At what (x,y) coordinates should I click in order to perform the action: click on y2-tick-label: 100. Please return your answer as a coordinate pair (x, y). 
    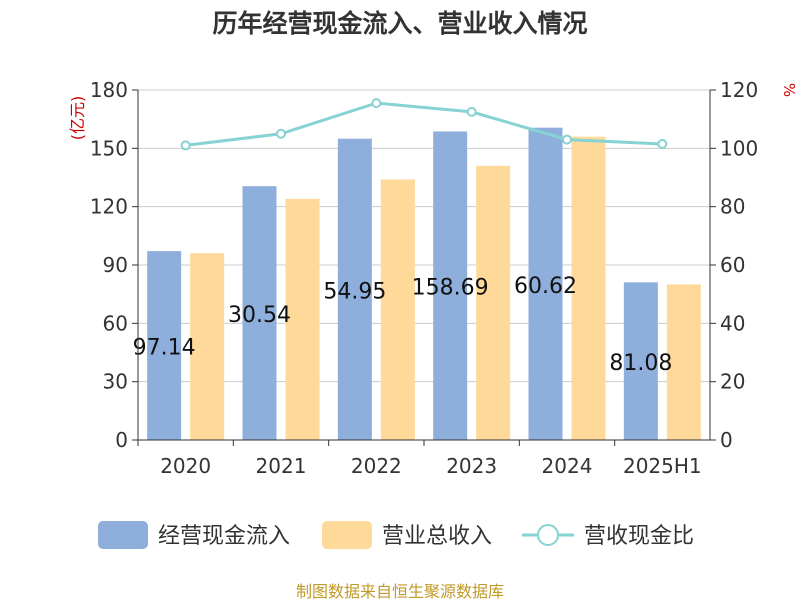
    Looking at the image, I should click on (739, 148).